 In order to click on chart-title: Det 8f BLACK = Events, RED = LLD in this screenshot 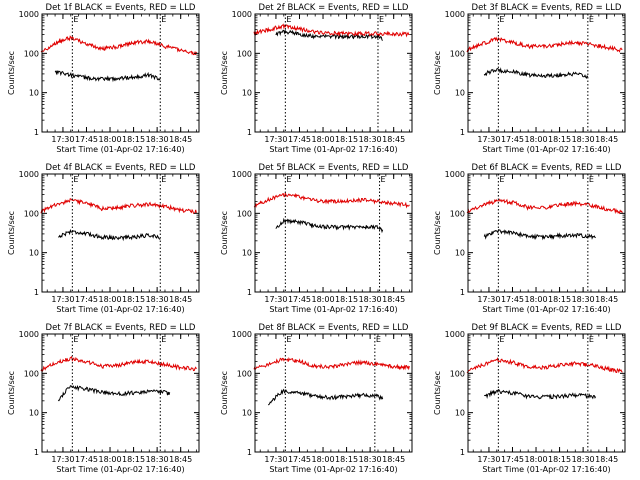, I will do `click(334, 328)`.